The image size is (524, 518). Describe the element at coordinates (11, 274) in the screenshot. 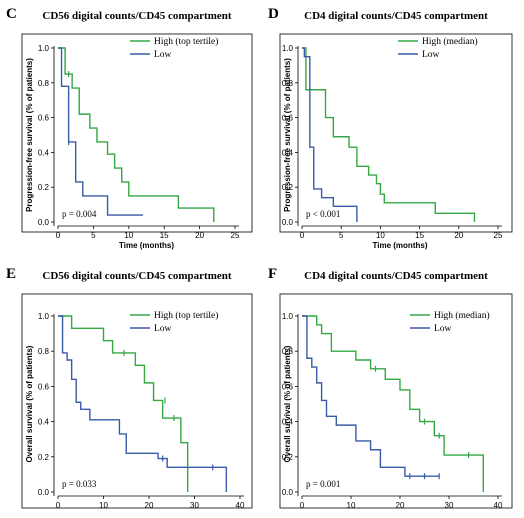

I see `panel-letter: E` at that location.